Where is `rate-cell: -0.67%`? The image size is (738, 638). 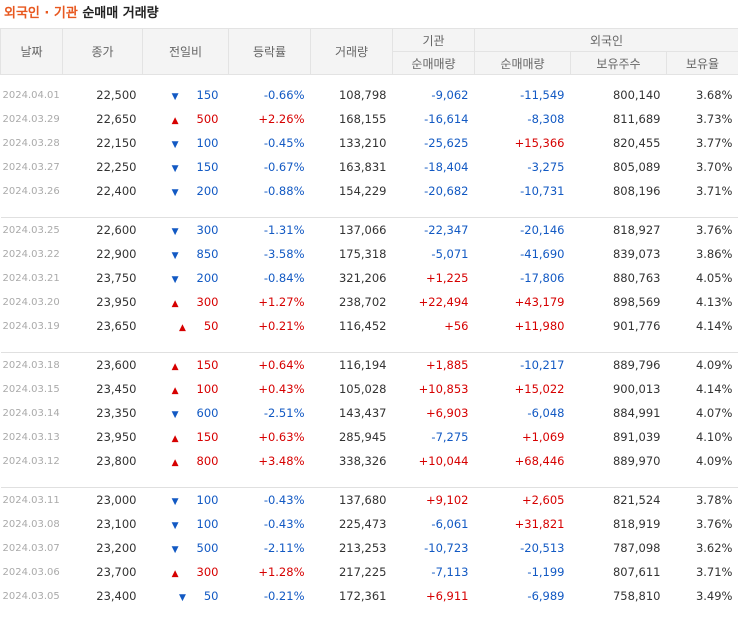 rate-cell: -0.67% is located at coordinates (284, 167).